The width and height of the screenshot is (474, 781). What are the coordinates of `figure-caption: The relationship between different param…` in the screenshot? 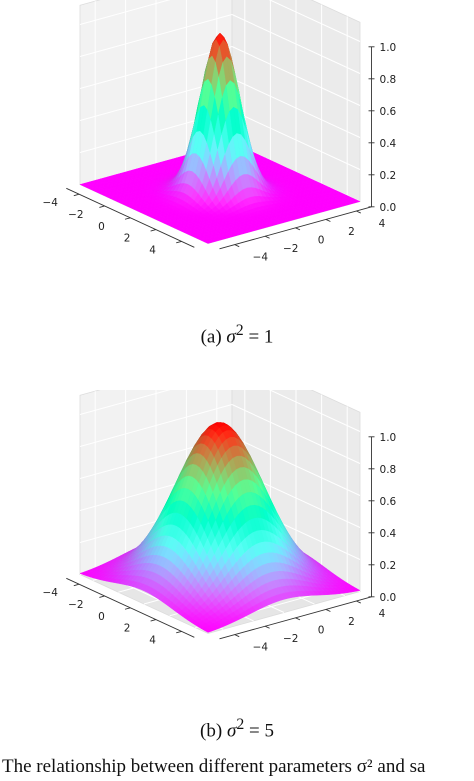 It's located at (214, 766).